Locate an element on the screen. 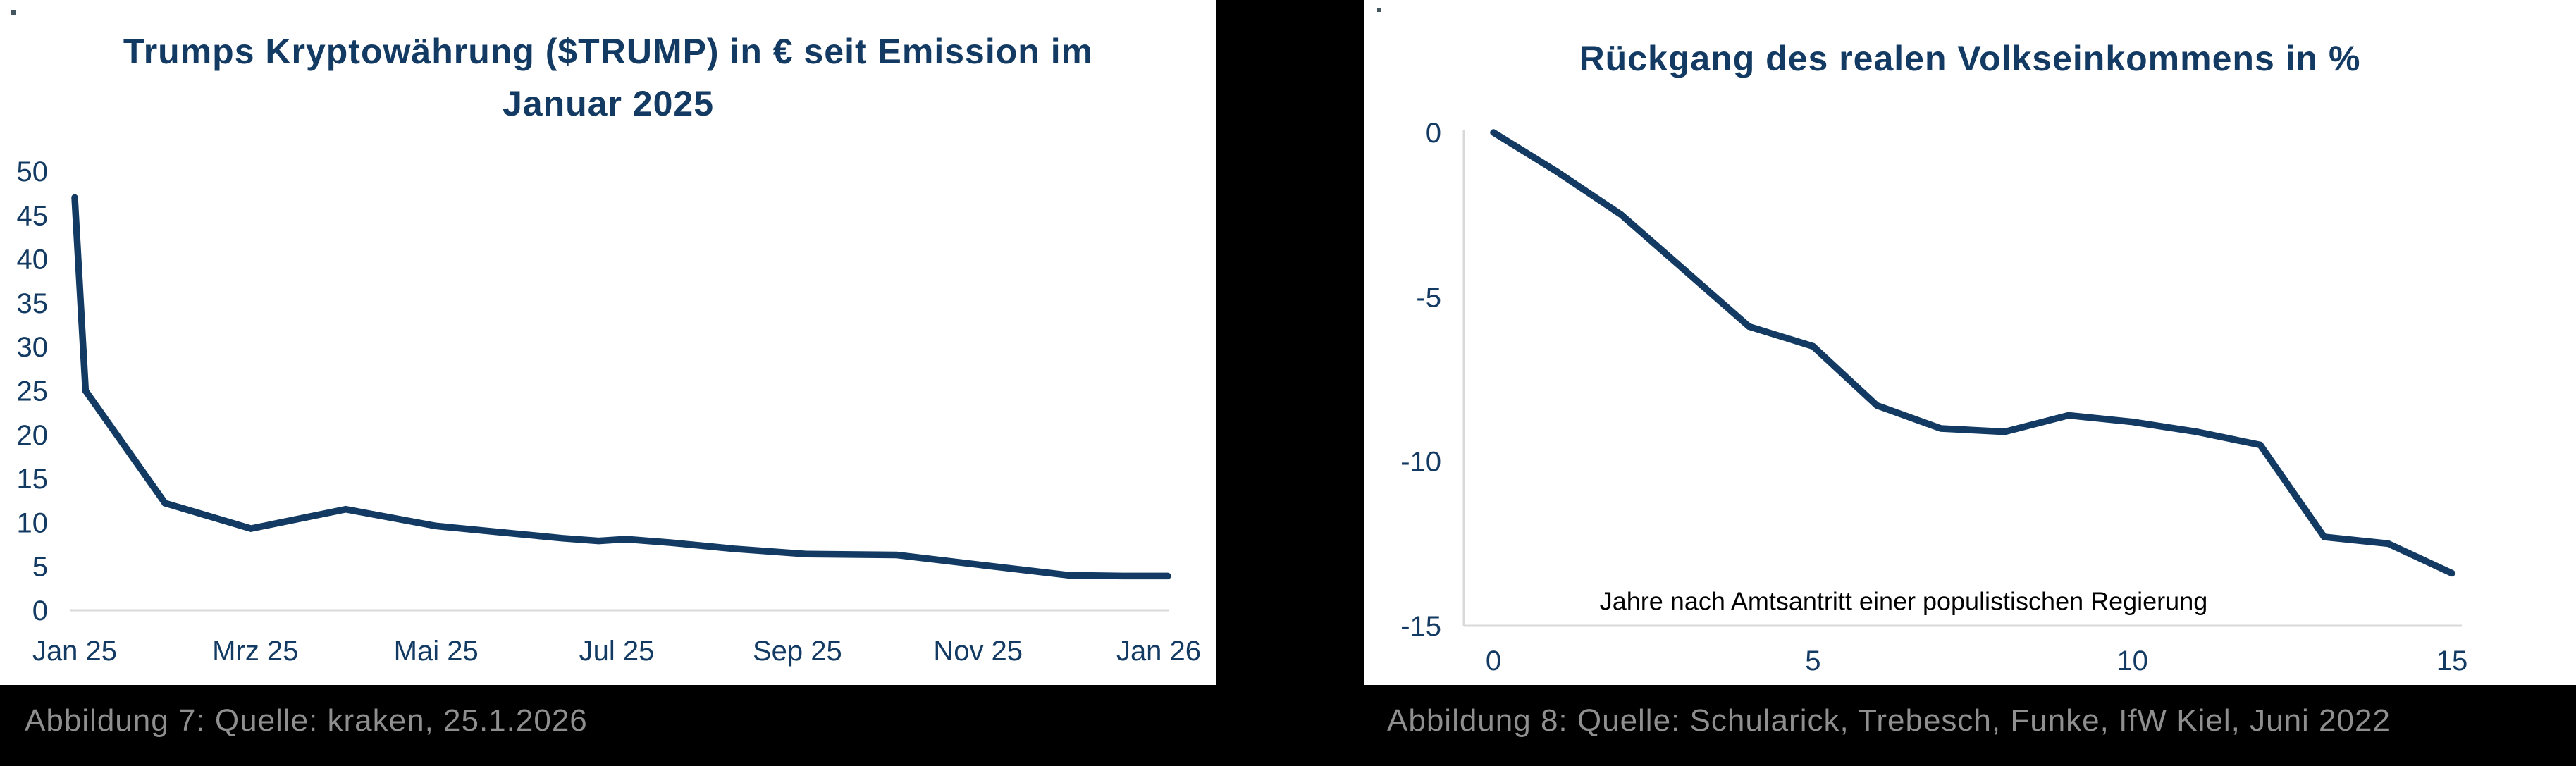  income-chart-title: Rückgang des realen Volkseinkommens in % is located at coordinates (1970, 58).